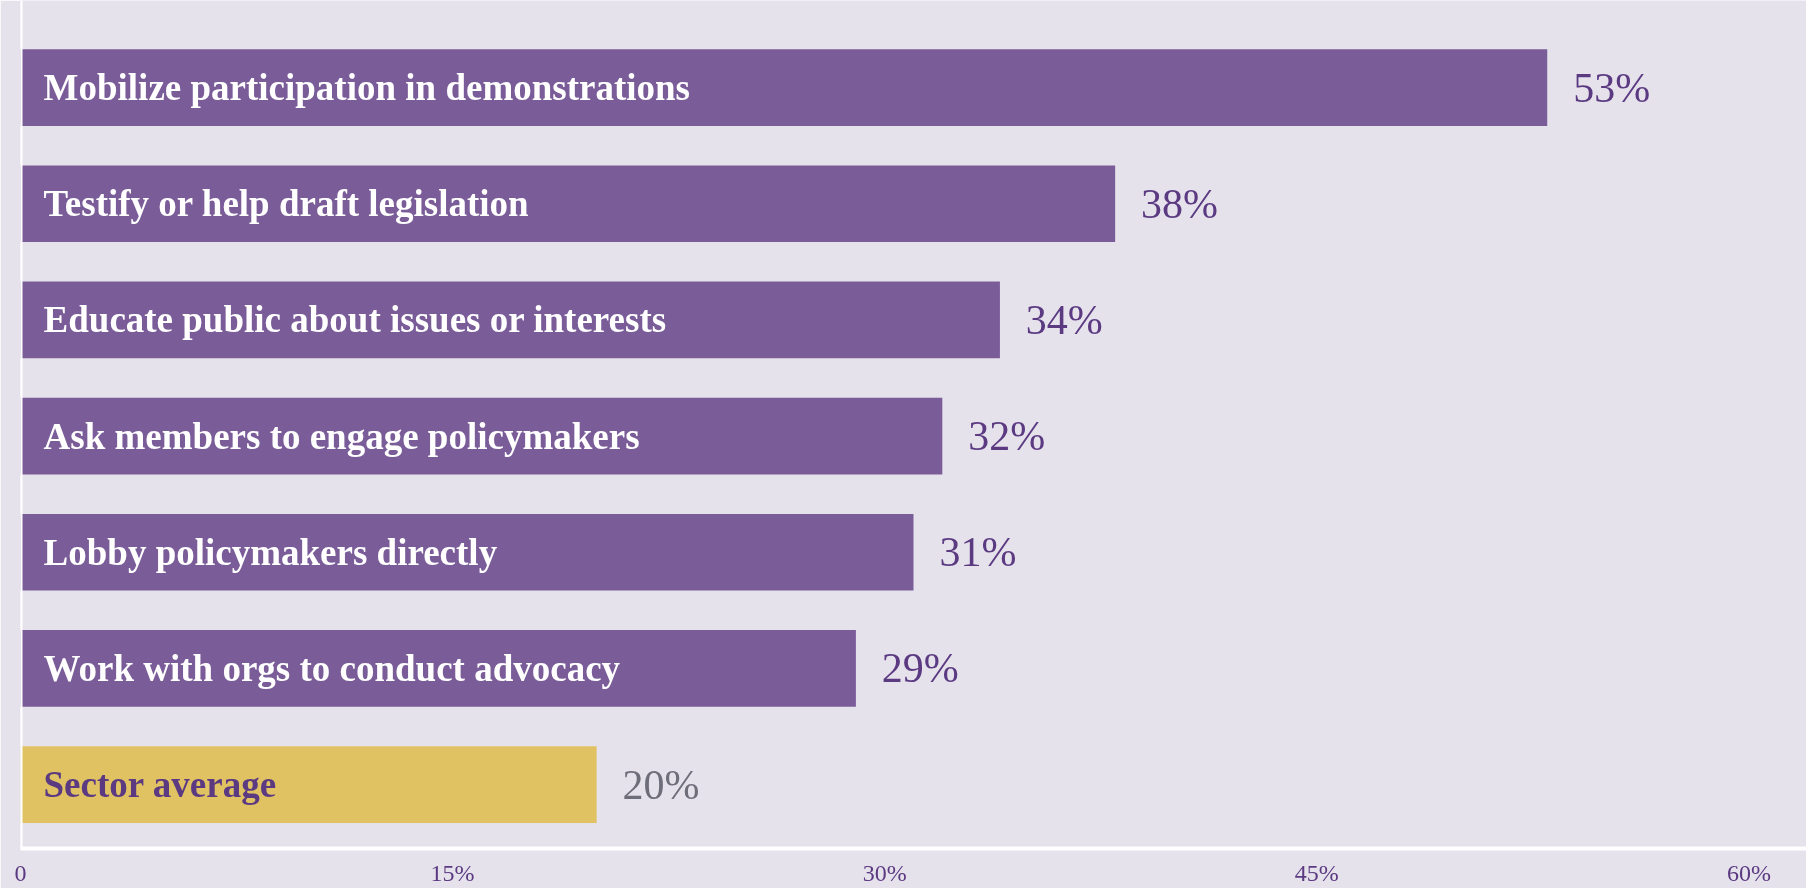 The image size is (1806, 888). I want to click on x-tick-label: 30%, so click(884, 872).